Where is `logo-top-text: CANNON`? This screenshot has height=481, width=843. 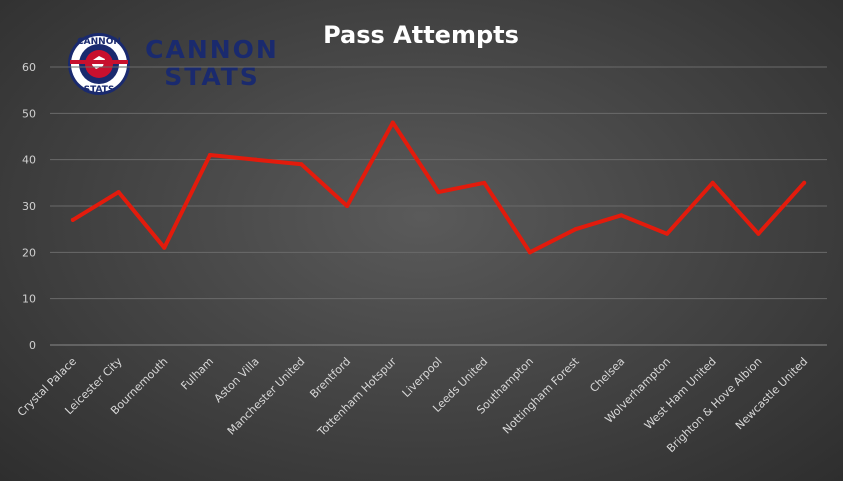 logo-top-text: CANNON is located at coordinates (99, 42).